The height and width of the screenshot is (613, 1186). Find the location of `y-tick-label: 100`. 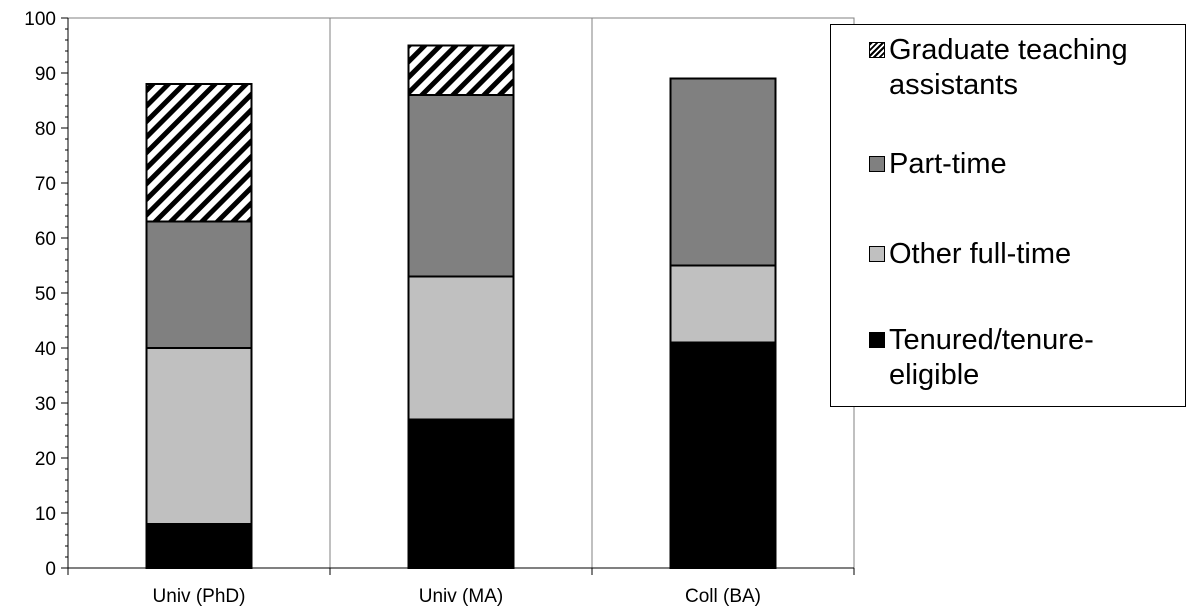

y-tick-label: 100 is located at coordinates (40, 19).